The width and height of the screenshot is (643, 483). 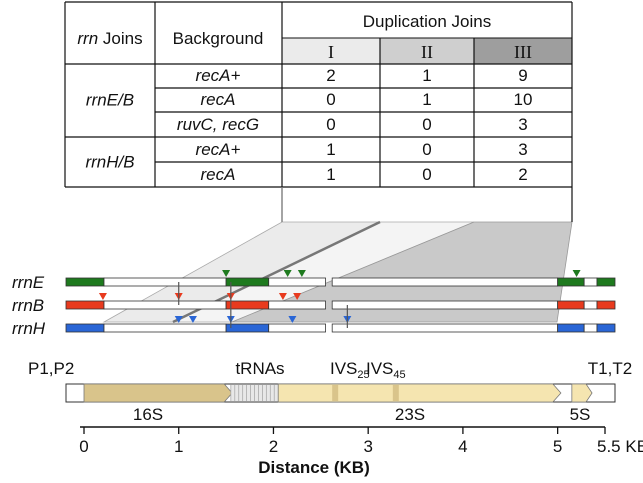 I want to click on subcol-2-label: II, so click(x=427, y=52).